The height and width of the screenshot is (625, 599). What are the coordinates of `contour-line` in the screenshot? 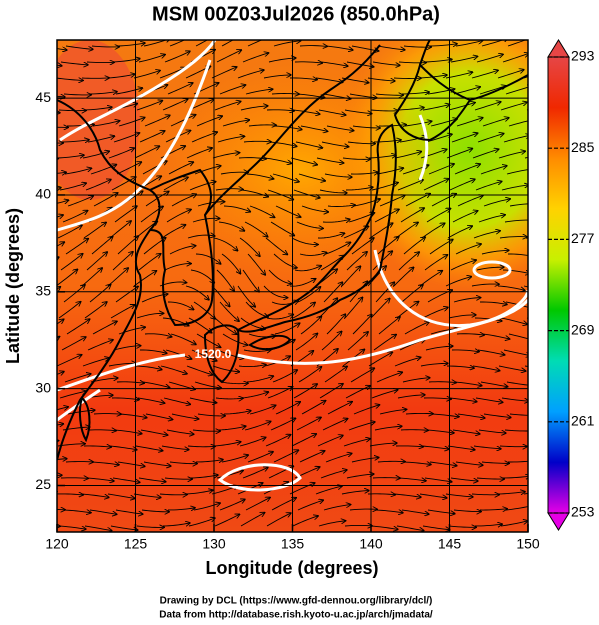 It's located at (138, 91).